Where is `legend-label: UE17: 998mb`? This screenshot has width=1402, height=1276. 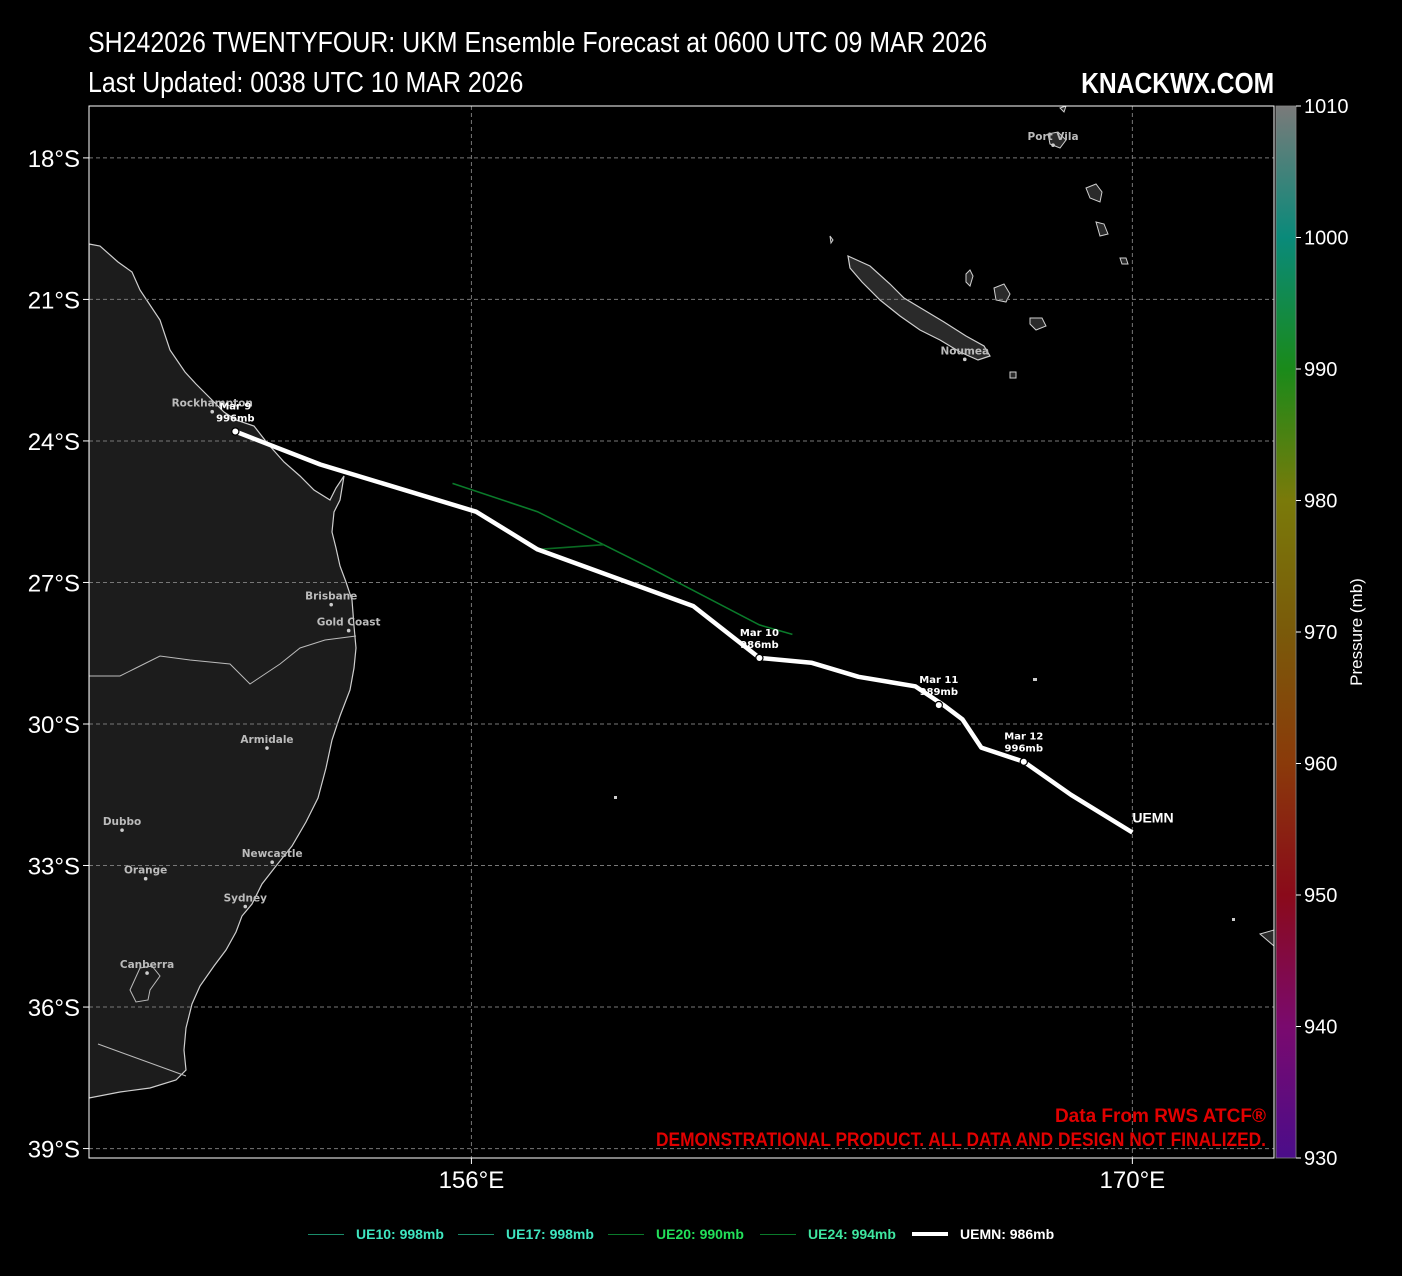 legend-label: UE17: 998mb is located at coordinates (550, 1234).